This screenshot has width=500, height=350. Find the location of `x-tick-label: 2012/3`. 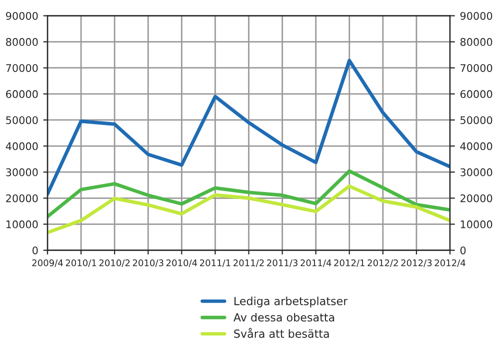

x-tick-label: 2012/3 is located at coordinates (416, 263).